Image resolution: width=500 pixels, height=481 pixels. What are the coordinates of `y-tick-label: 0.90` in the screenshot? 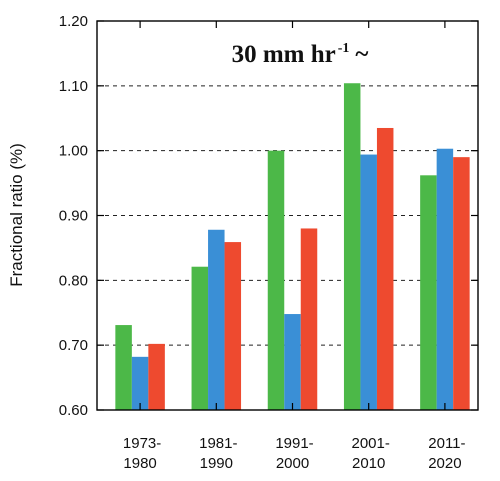 It's located at (73, 216).